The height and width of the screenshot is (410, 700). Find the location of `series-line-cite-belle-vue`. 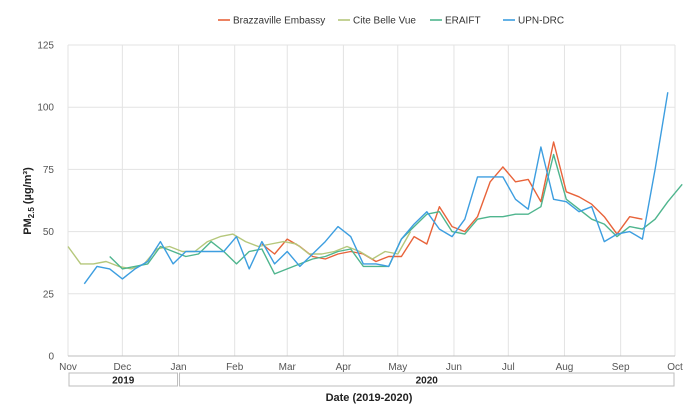

series-line-cite-belle-vue is located at coordinates (239, 250).